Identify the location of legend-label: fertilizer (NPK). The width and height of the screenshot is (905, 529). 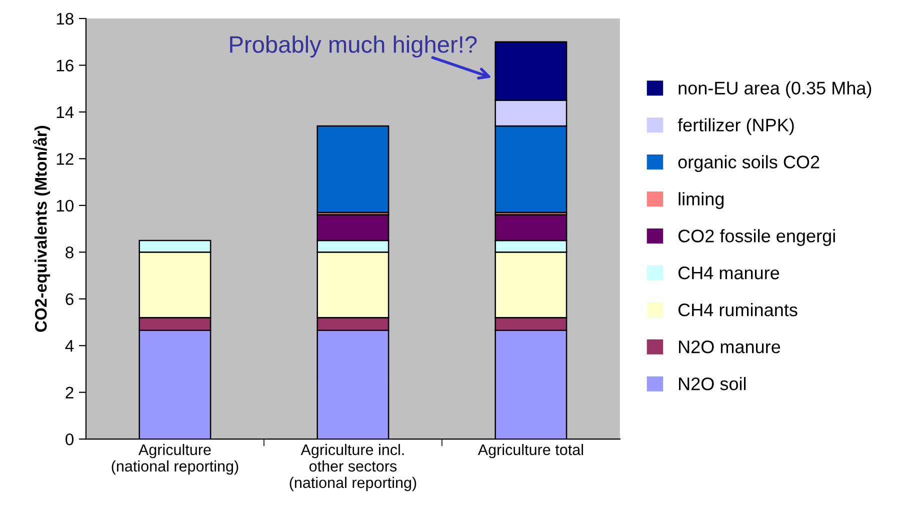
(736, 127).